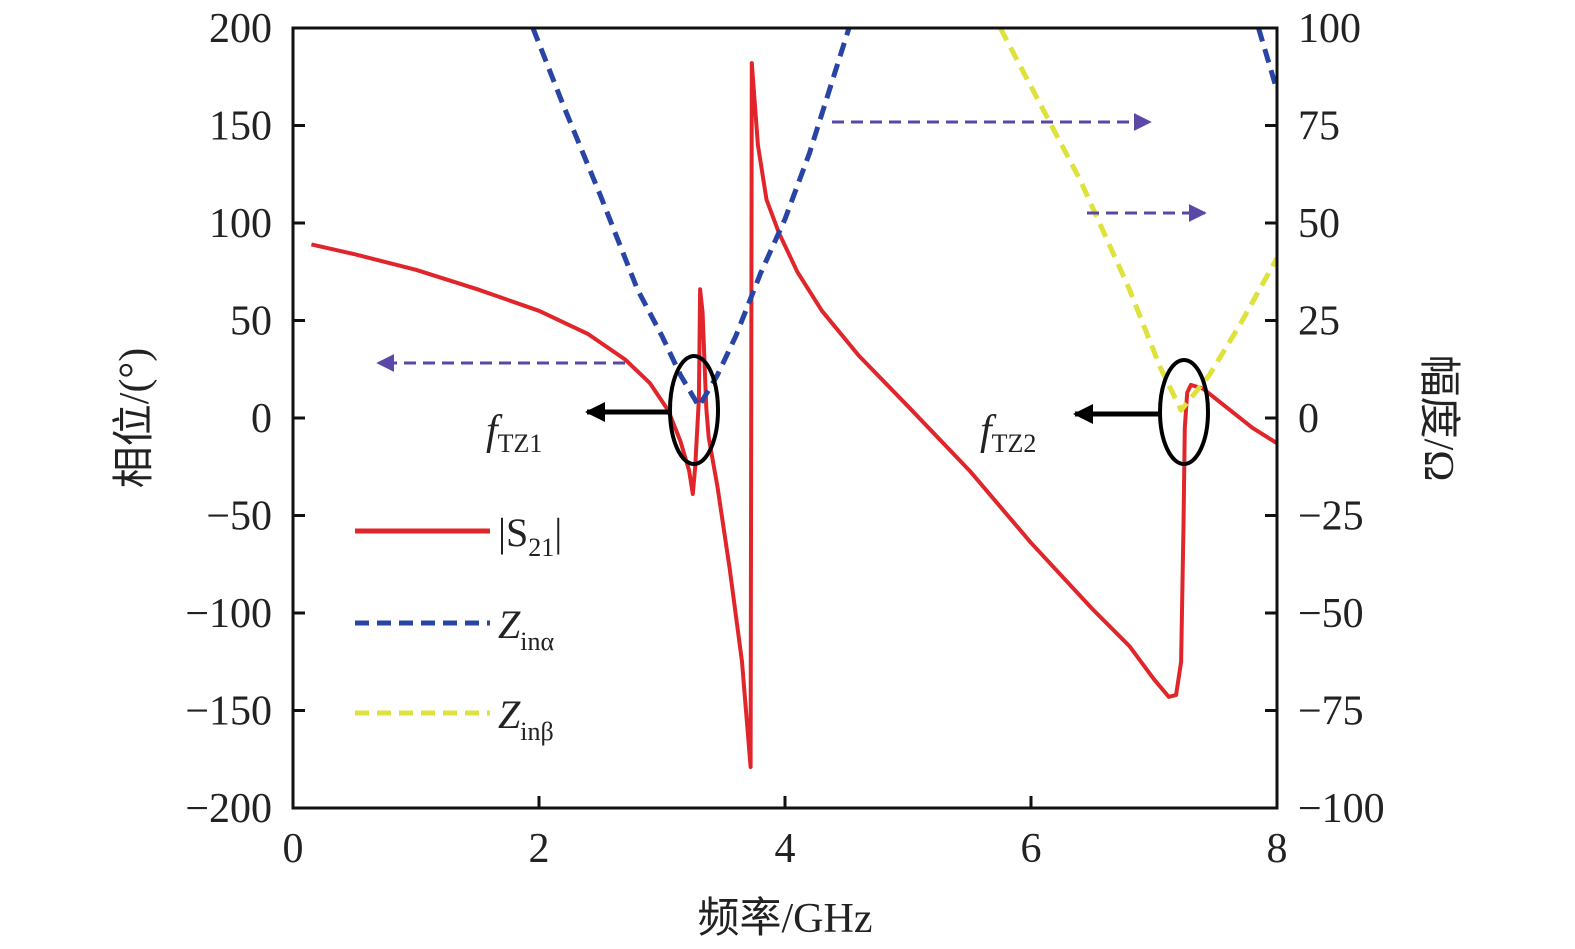 This screenshot has height=949, width=1575. Describe the element at coordinates (228, 712) in the screenshot. I see `y-left-tick-label: −150` at that location.